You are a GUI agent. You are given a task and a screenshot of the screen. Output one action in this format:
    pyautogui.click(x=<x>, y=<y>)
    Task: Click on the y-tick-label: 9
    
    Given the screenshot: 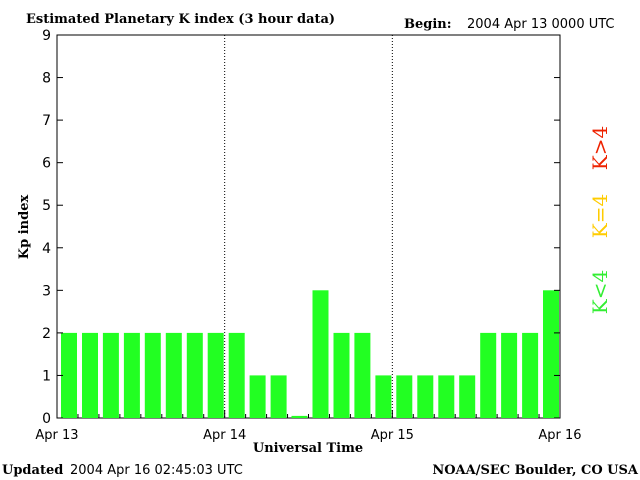 What is the action you would take?
    pyautogui.click(x=46, y=36)
    